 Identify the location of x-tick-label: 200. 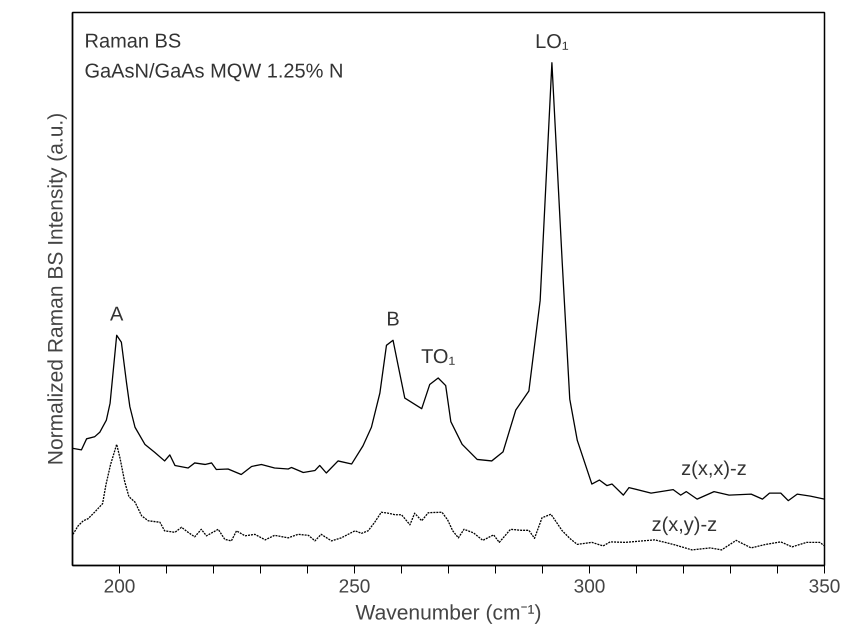
(120, 587).